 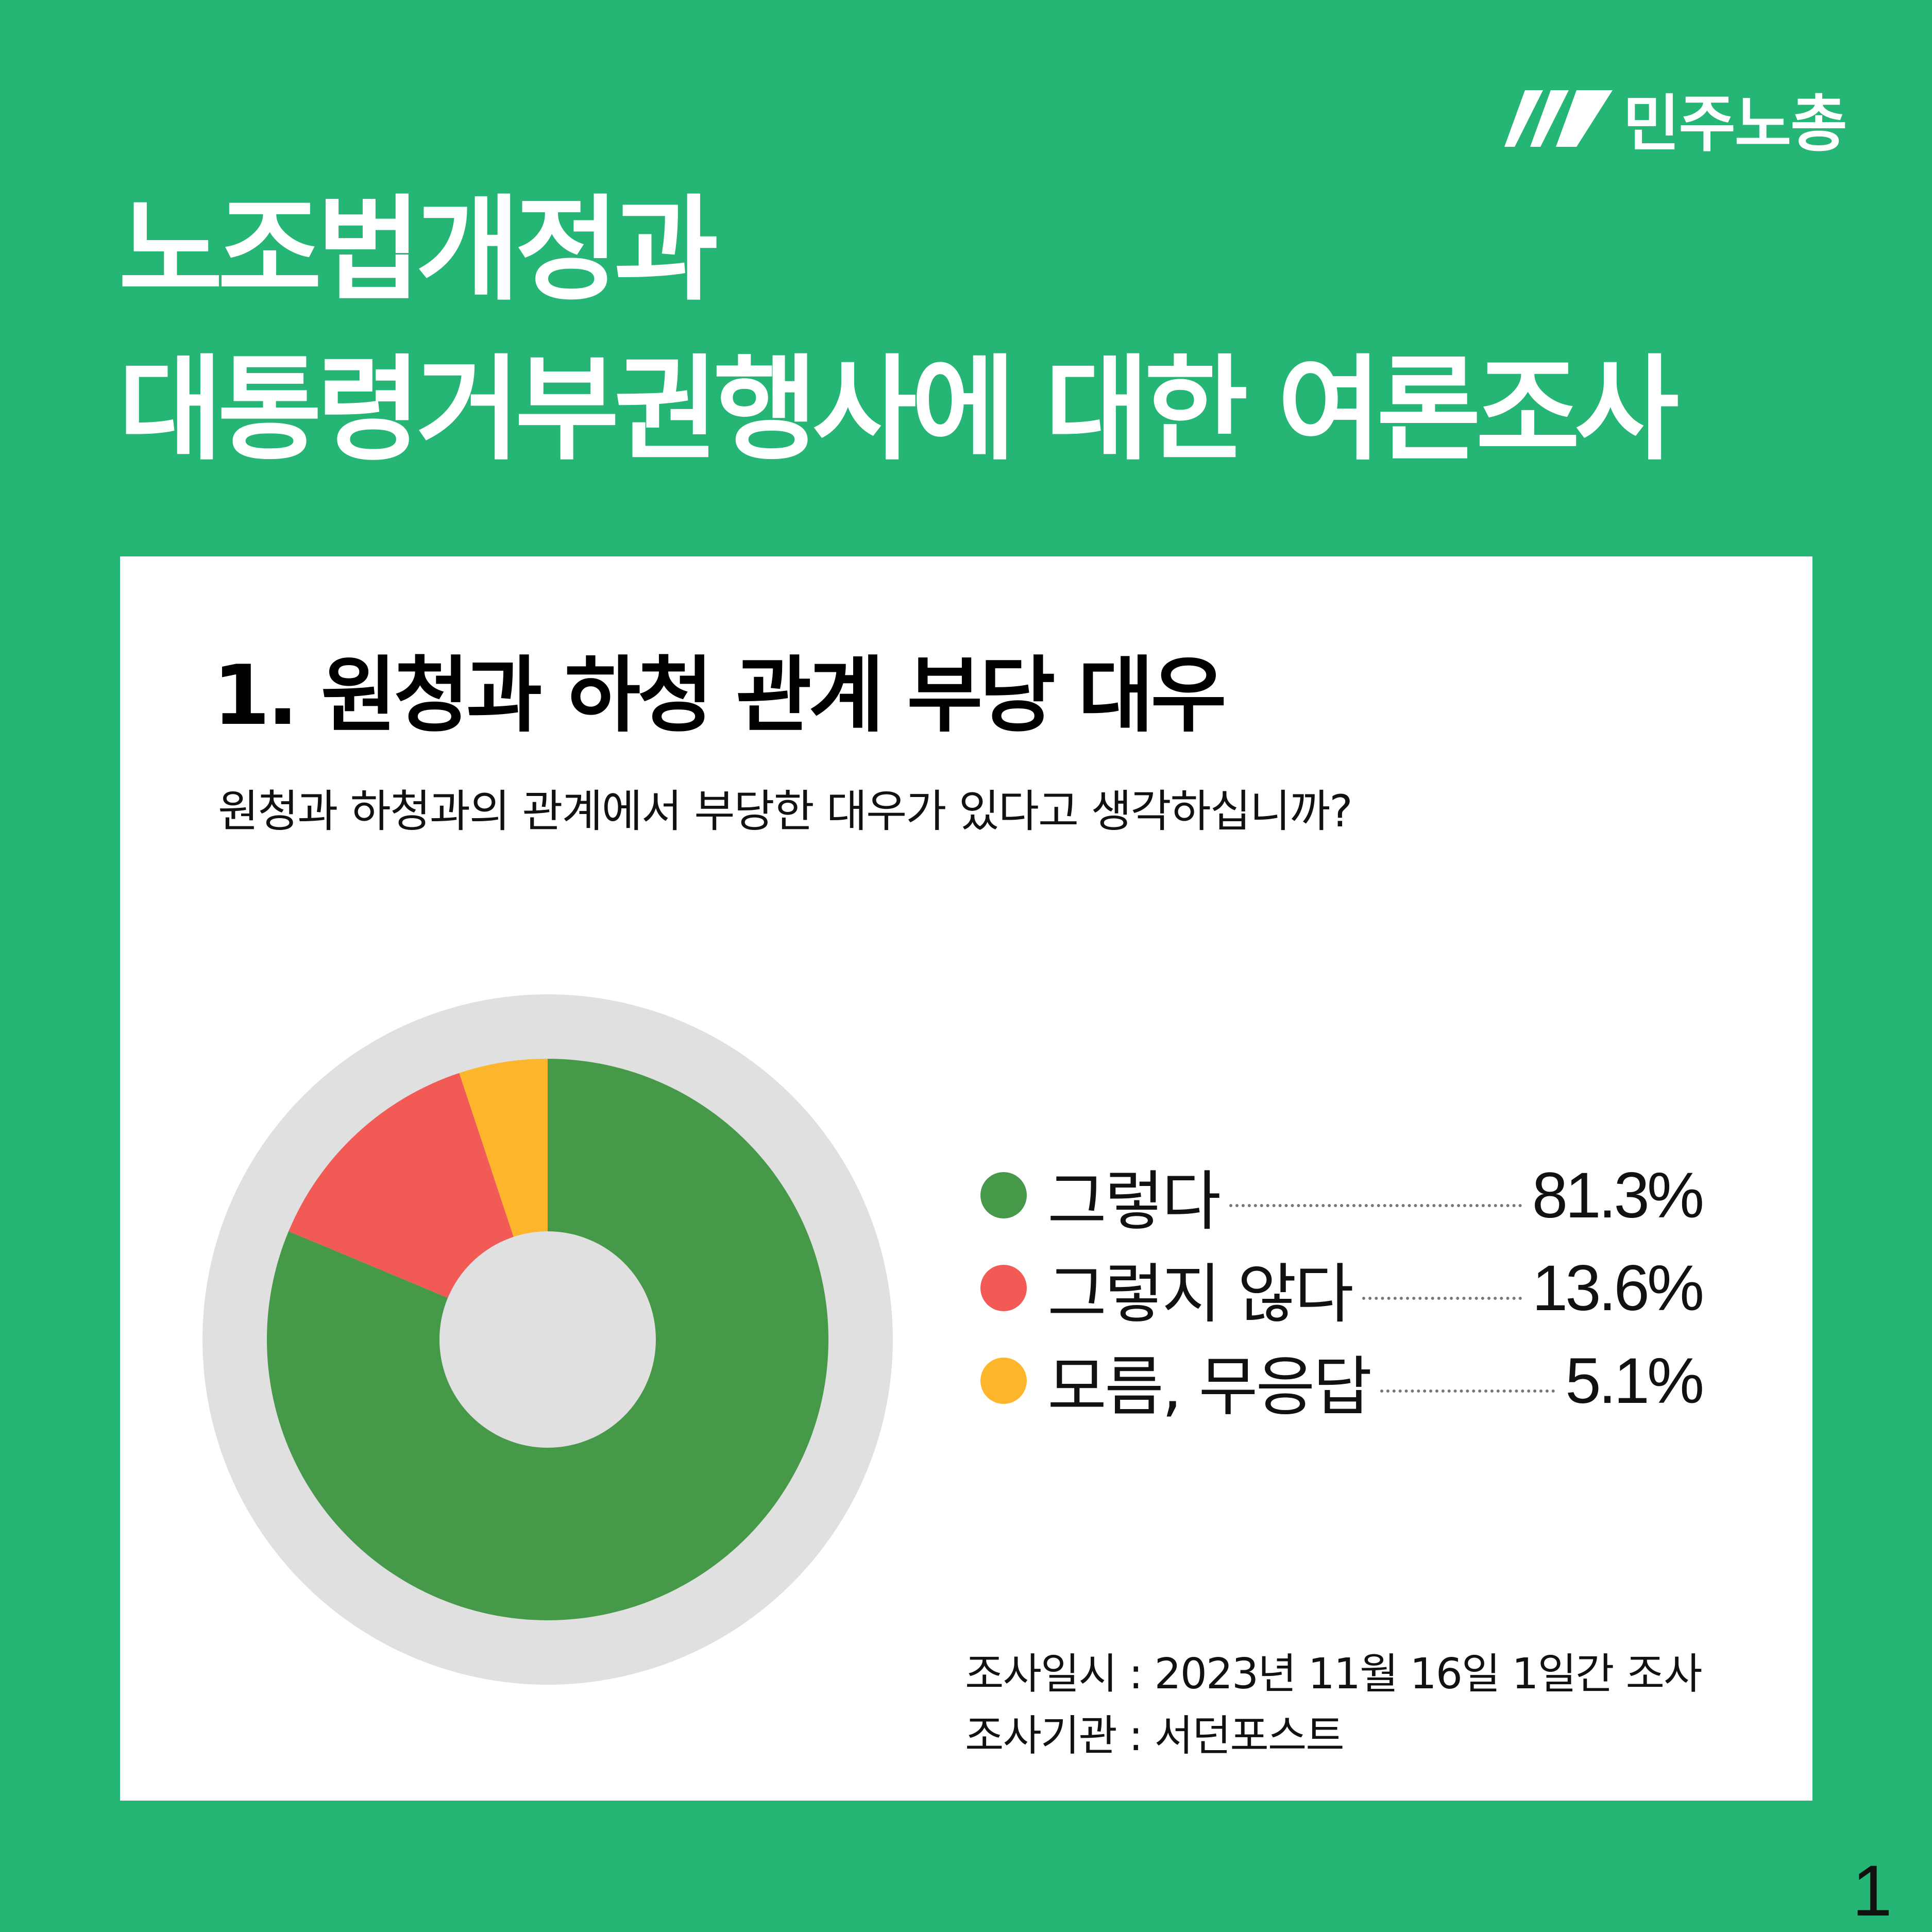 What do you see at coordinates (1155, 1735) in the screenshot?
I see `survey-org: 조사기관 : 서던포스트` at bounding box center [1155, 1735].